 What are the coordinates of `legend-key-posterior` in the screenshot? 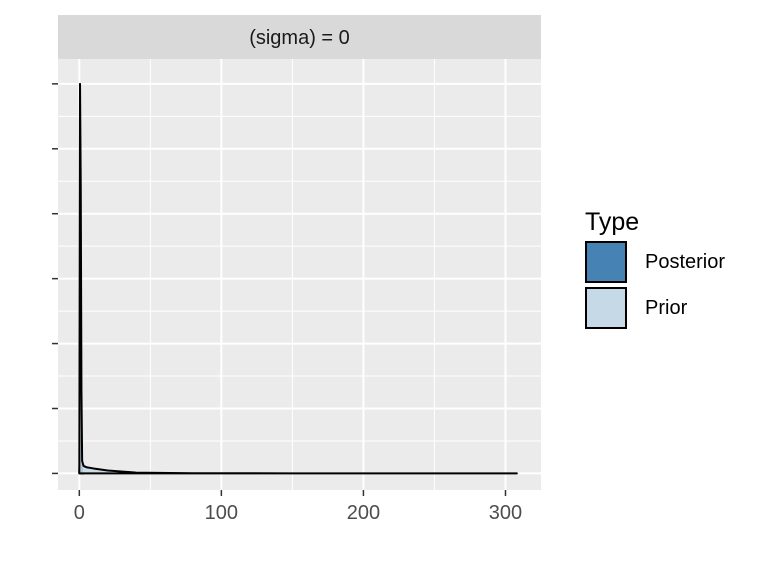 It's located at (606, 262).